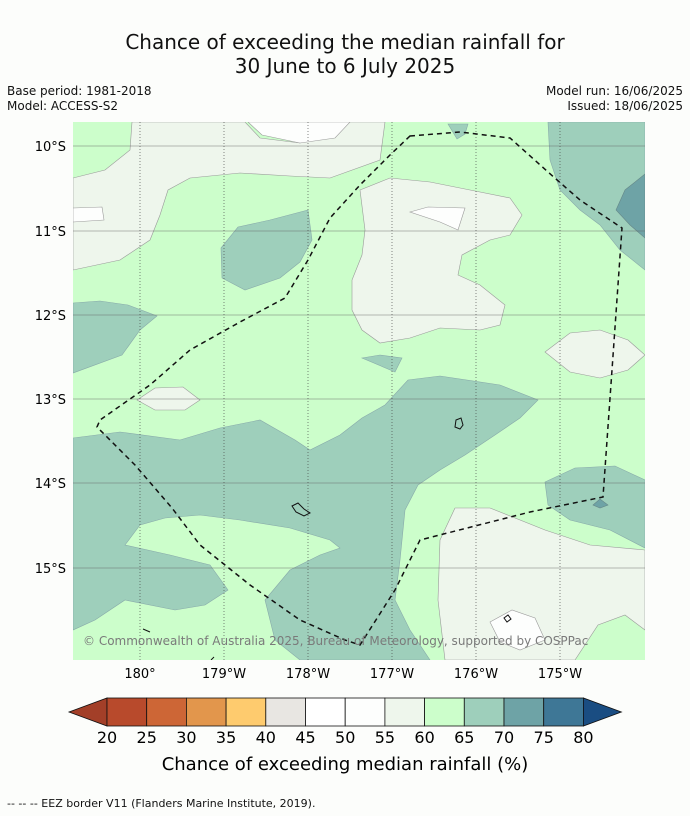 This screenshot has height=816, width=690. Describe the element at coordinates (50, 147) in the screenshot. I see `lat-label: 10°S` at that location.